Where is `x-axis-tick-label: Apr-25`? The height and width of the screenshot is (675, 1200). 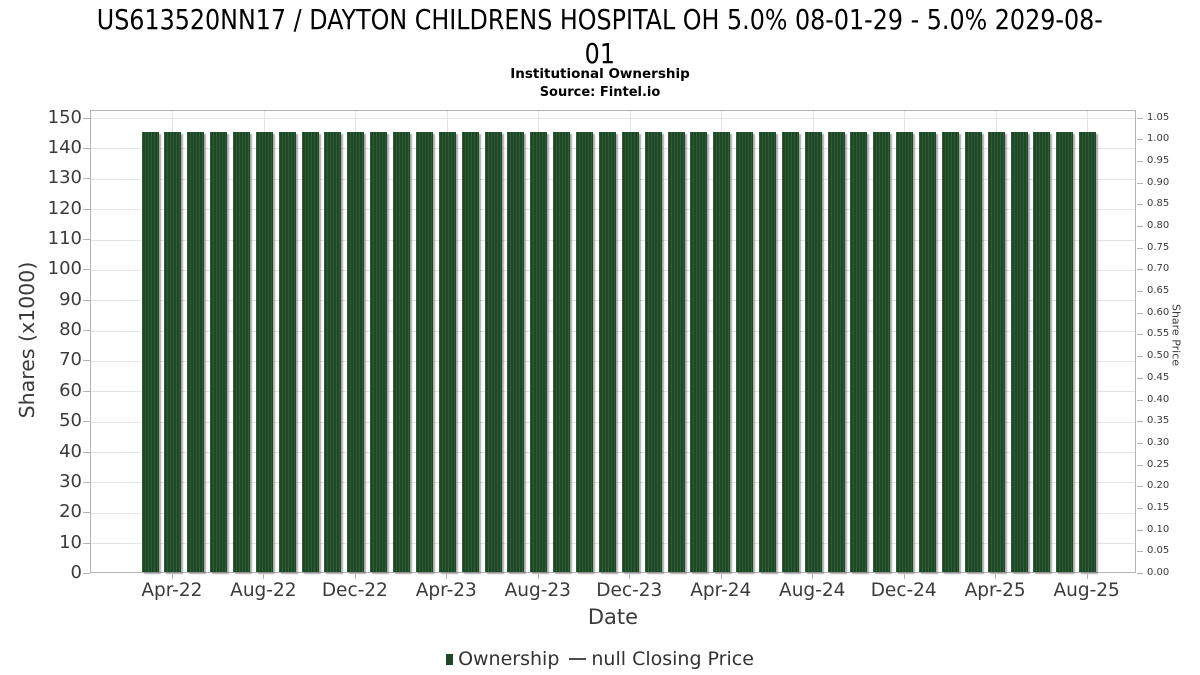
x-axis-tick-label: Apr-25 is located at coordinates (995, 590).